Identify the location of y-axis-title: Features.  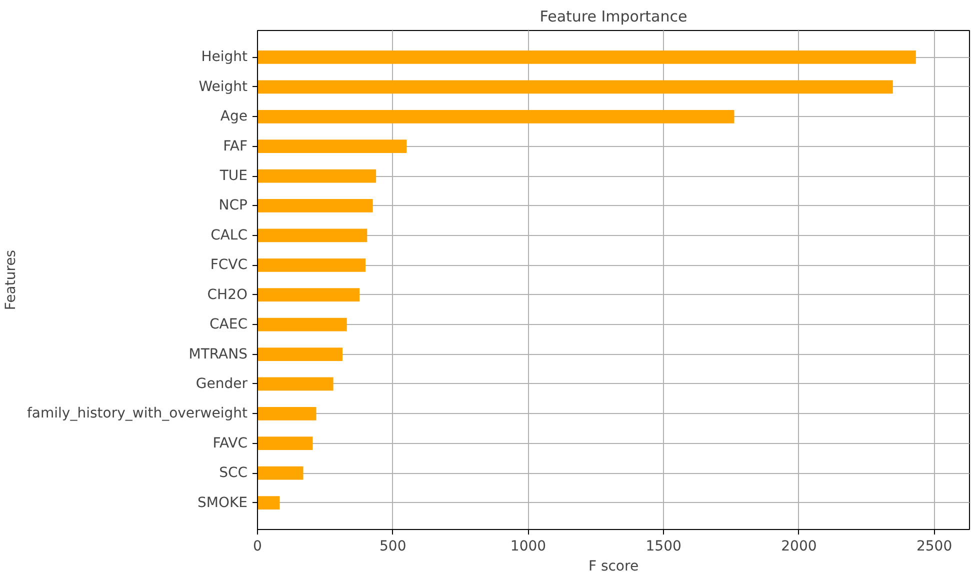
(11, 280).